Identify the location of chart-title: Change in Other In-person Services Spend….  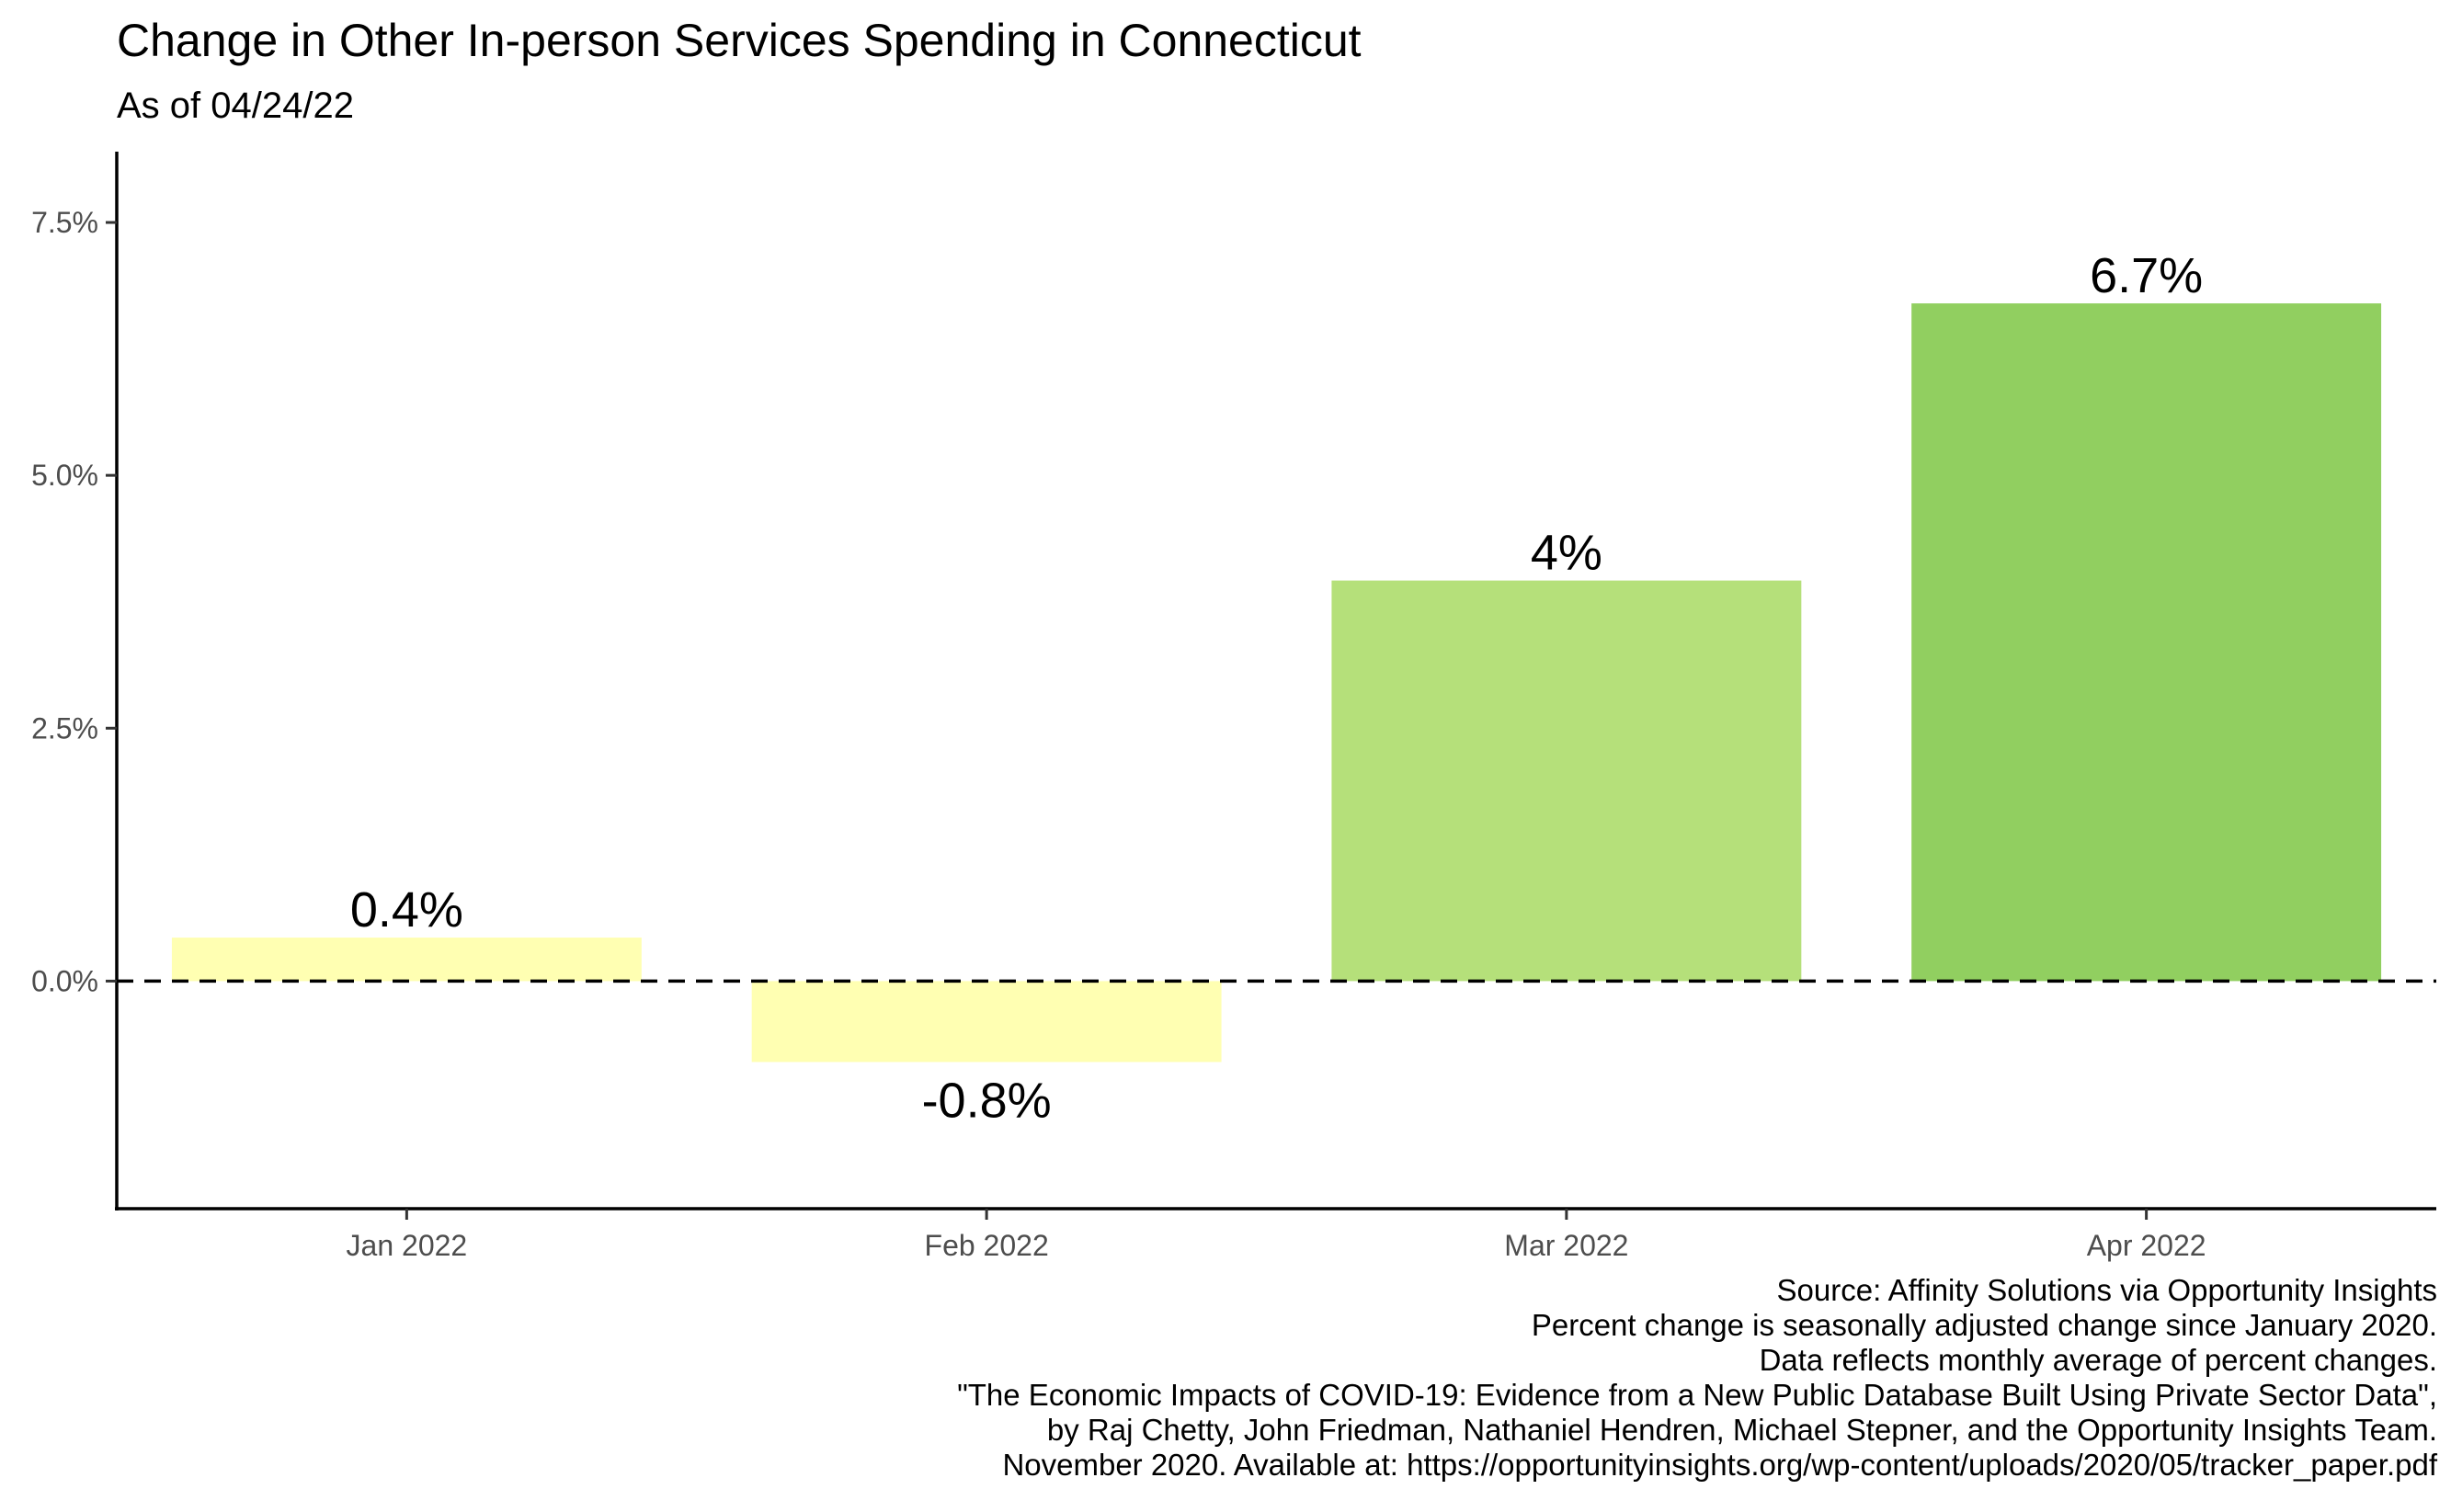
(739, 40).